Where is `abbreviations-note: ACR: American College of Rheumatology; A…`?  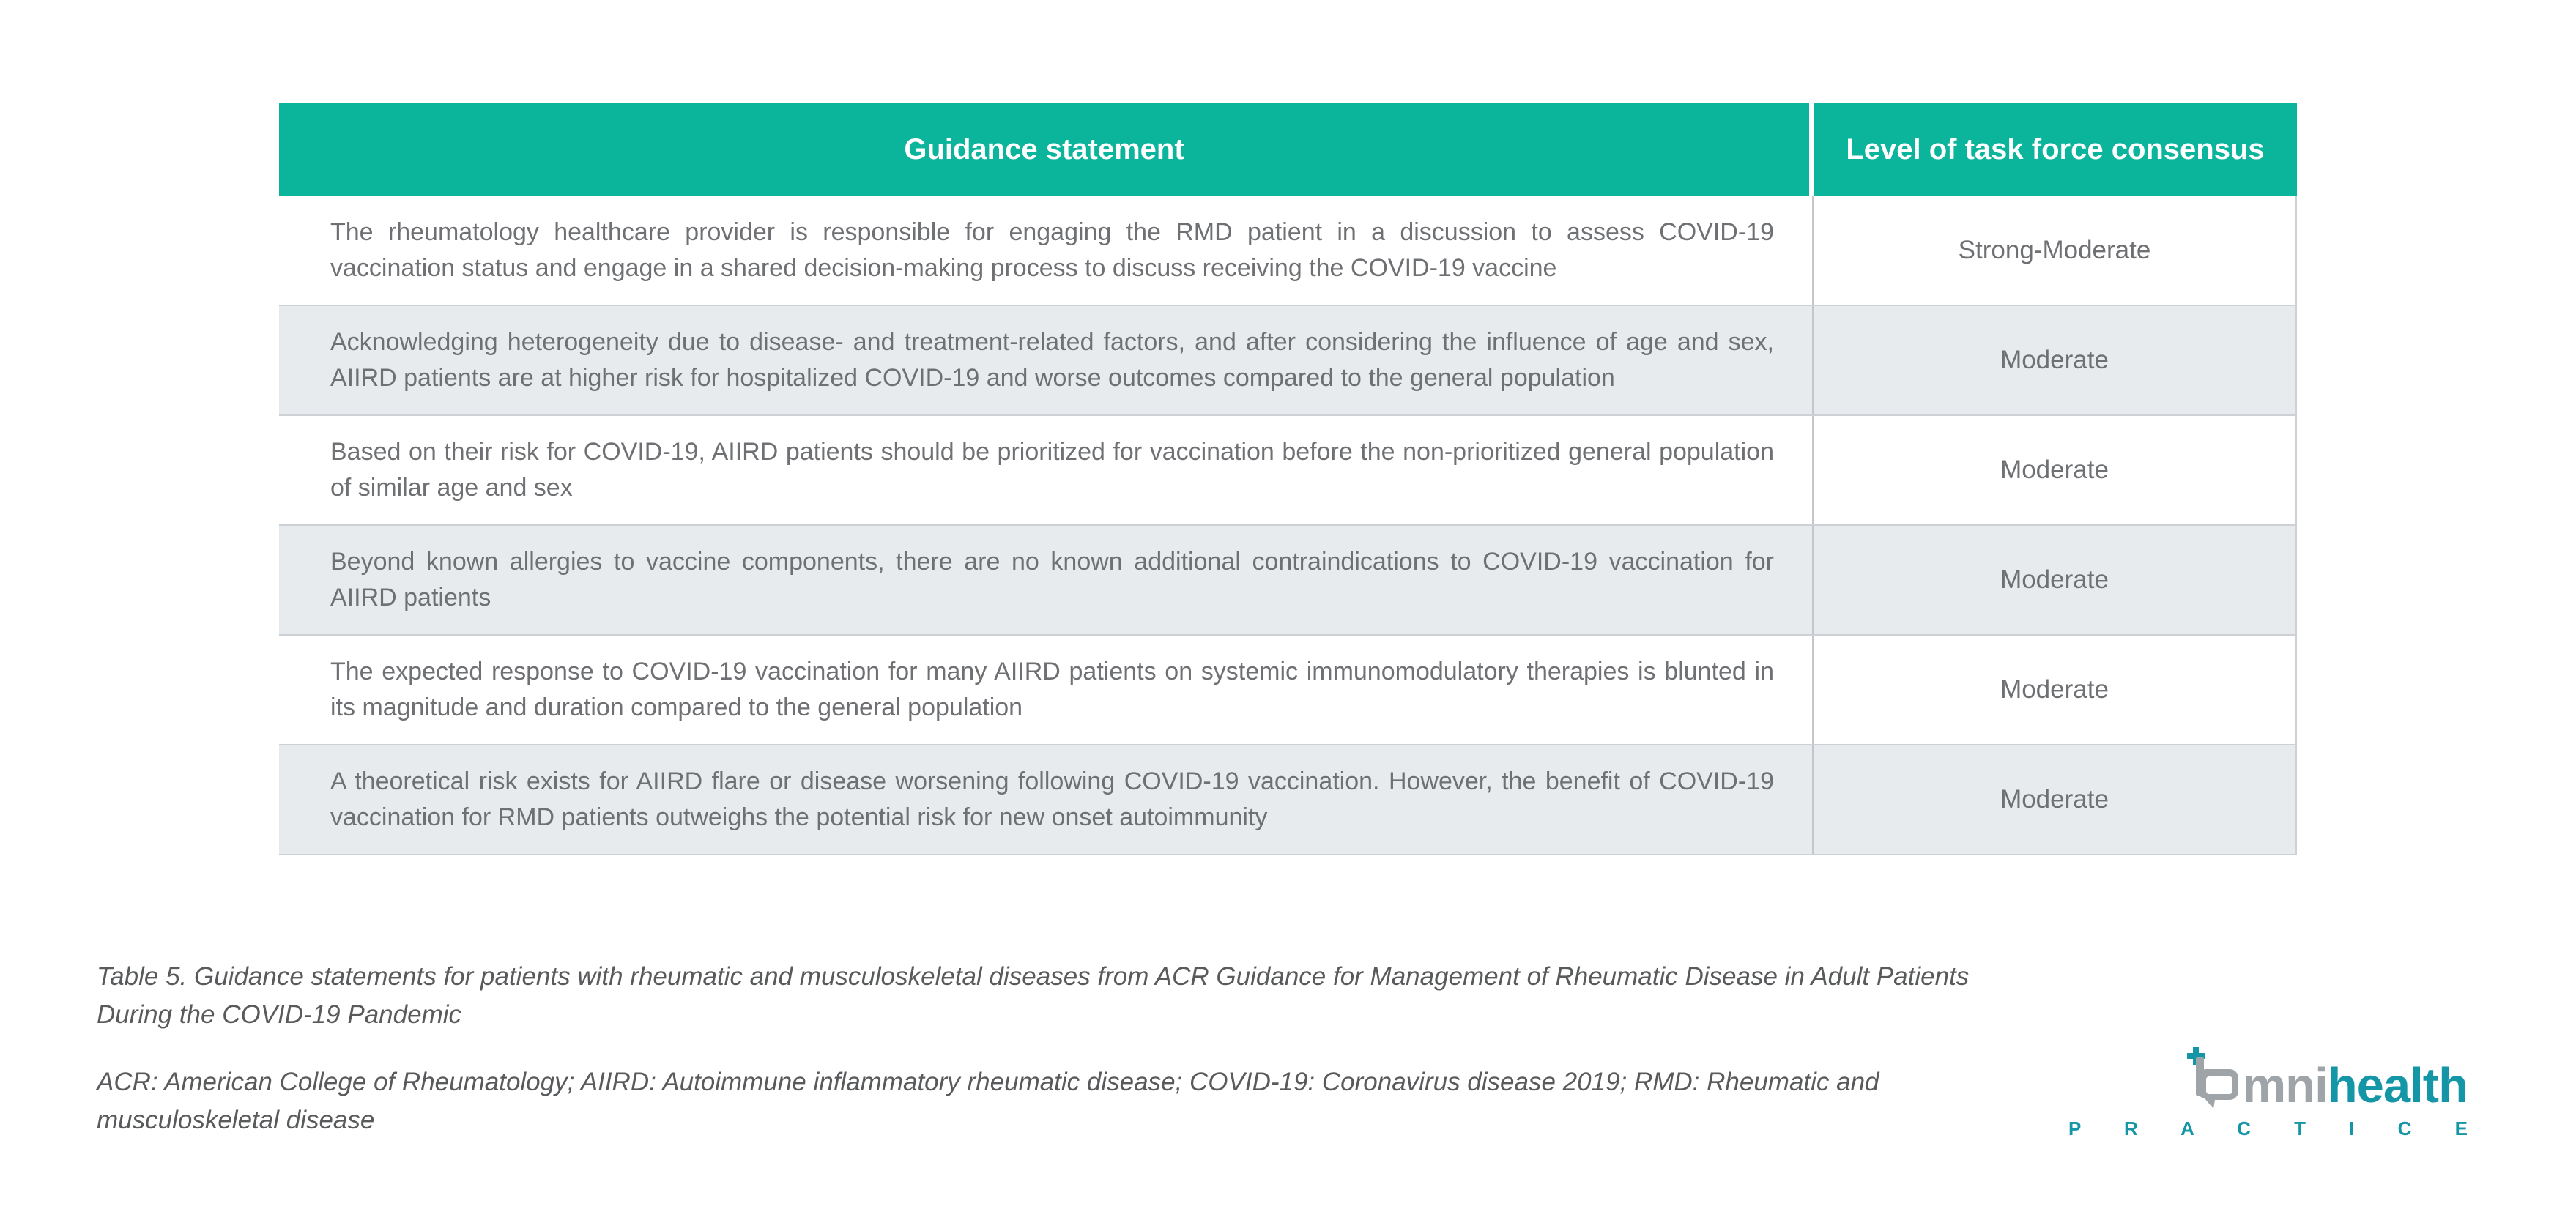
abbreviations-note: ACR: American College of Rheumatology; A… is located at coordinates (988, 1101).